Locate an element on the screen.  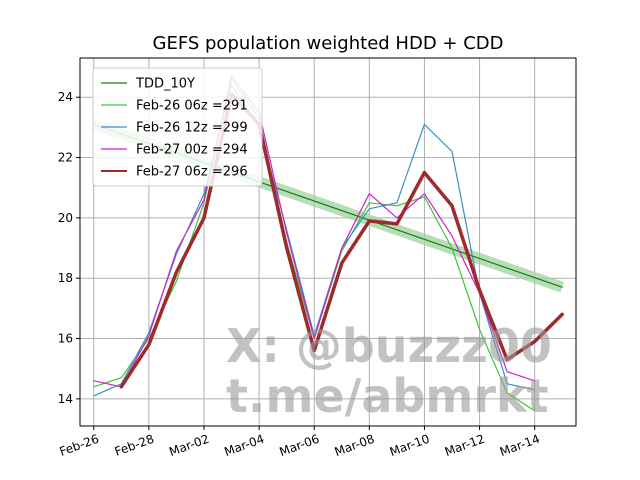
chart-title: GEFS population weighted HDD + CDD is located at coordinates (328, 43).